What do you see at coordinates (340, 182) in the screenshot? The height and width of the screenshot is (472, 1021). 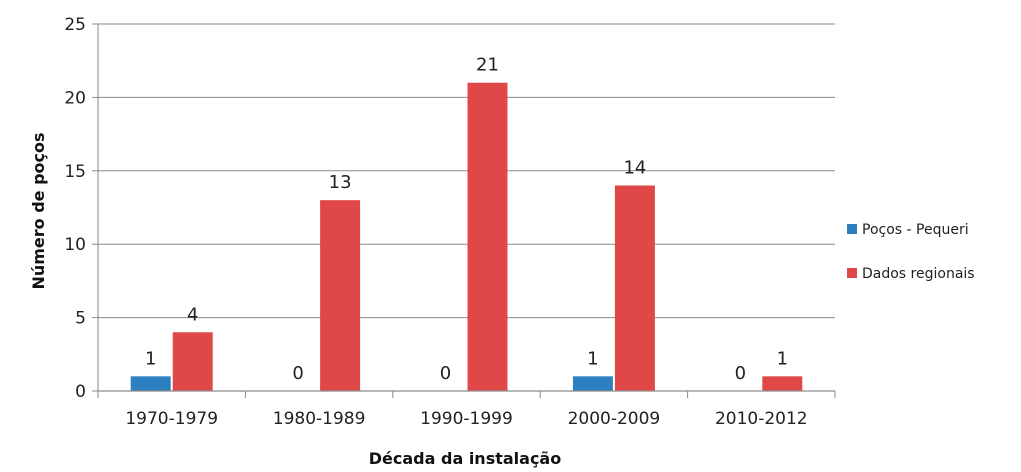 I see `data-label: 13` at bounding box center [340, 182].